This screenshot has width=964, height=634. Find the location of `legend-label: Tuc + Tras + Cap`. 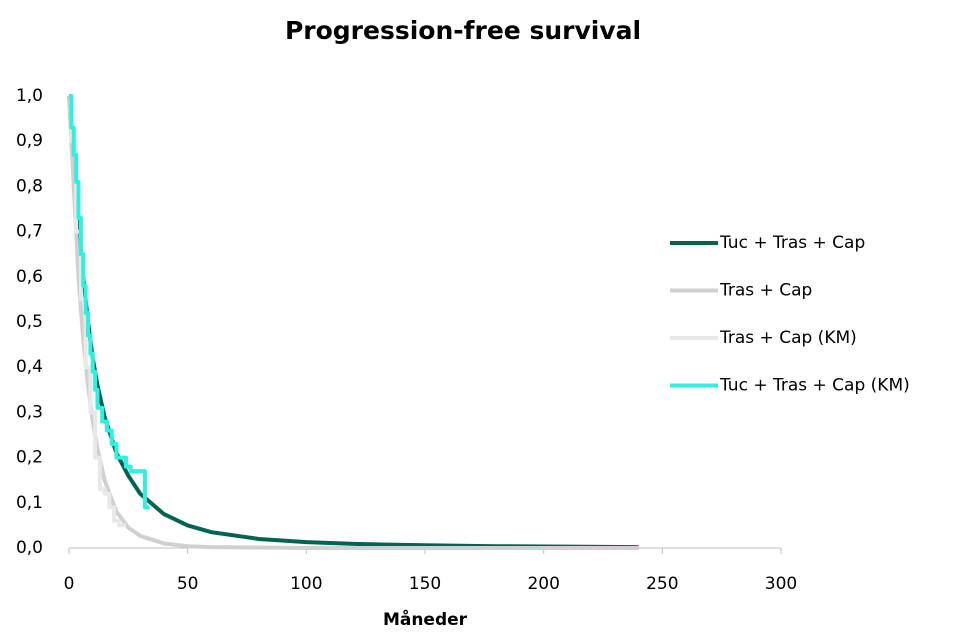

legend-label: Tuc + Tras + Cap is located at coordinates (792, 243).